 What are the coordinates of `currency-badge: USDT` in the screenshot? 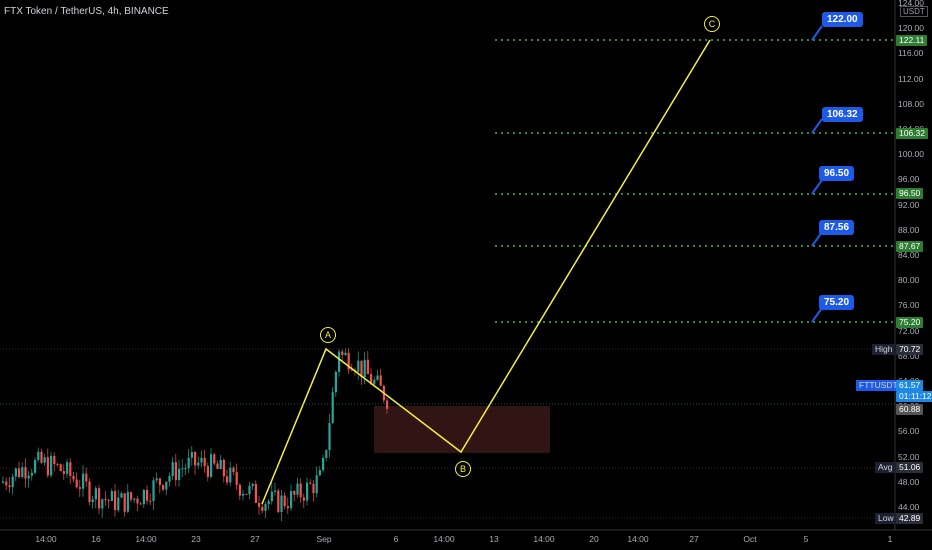 It's located at (914, 11).